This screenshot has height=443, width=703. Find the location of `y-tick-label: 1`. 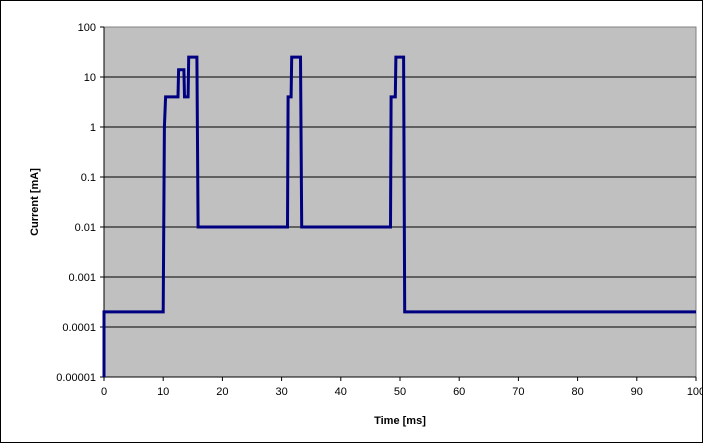

y-tick-label: 1 is located at coordinates (93, 128).